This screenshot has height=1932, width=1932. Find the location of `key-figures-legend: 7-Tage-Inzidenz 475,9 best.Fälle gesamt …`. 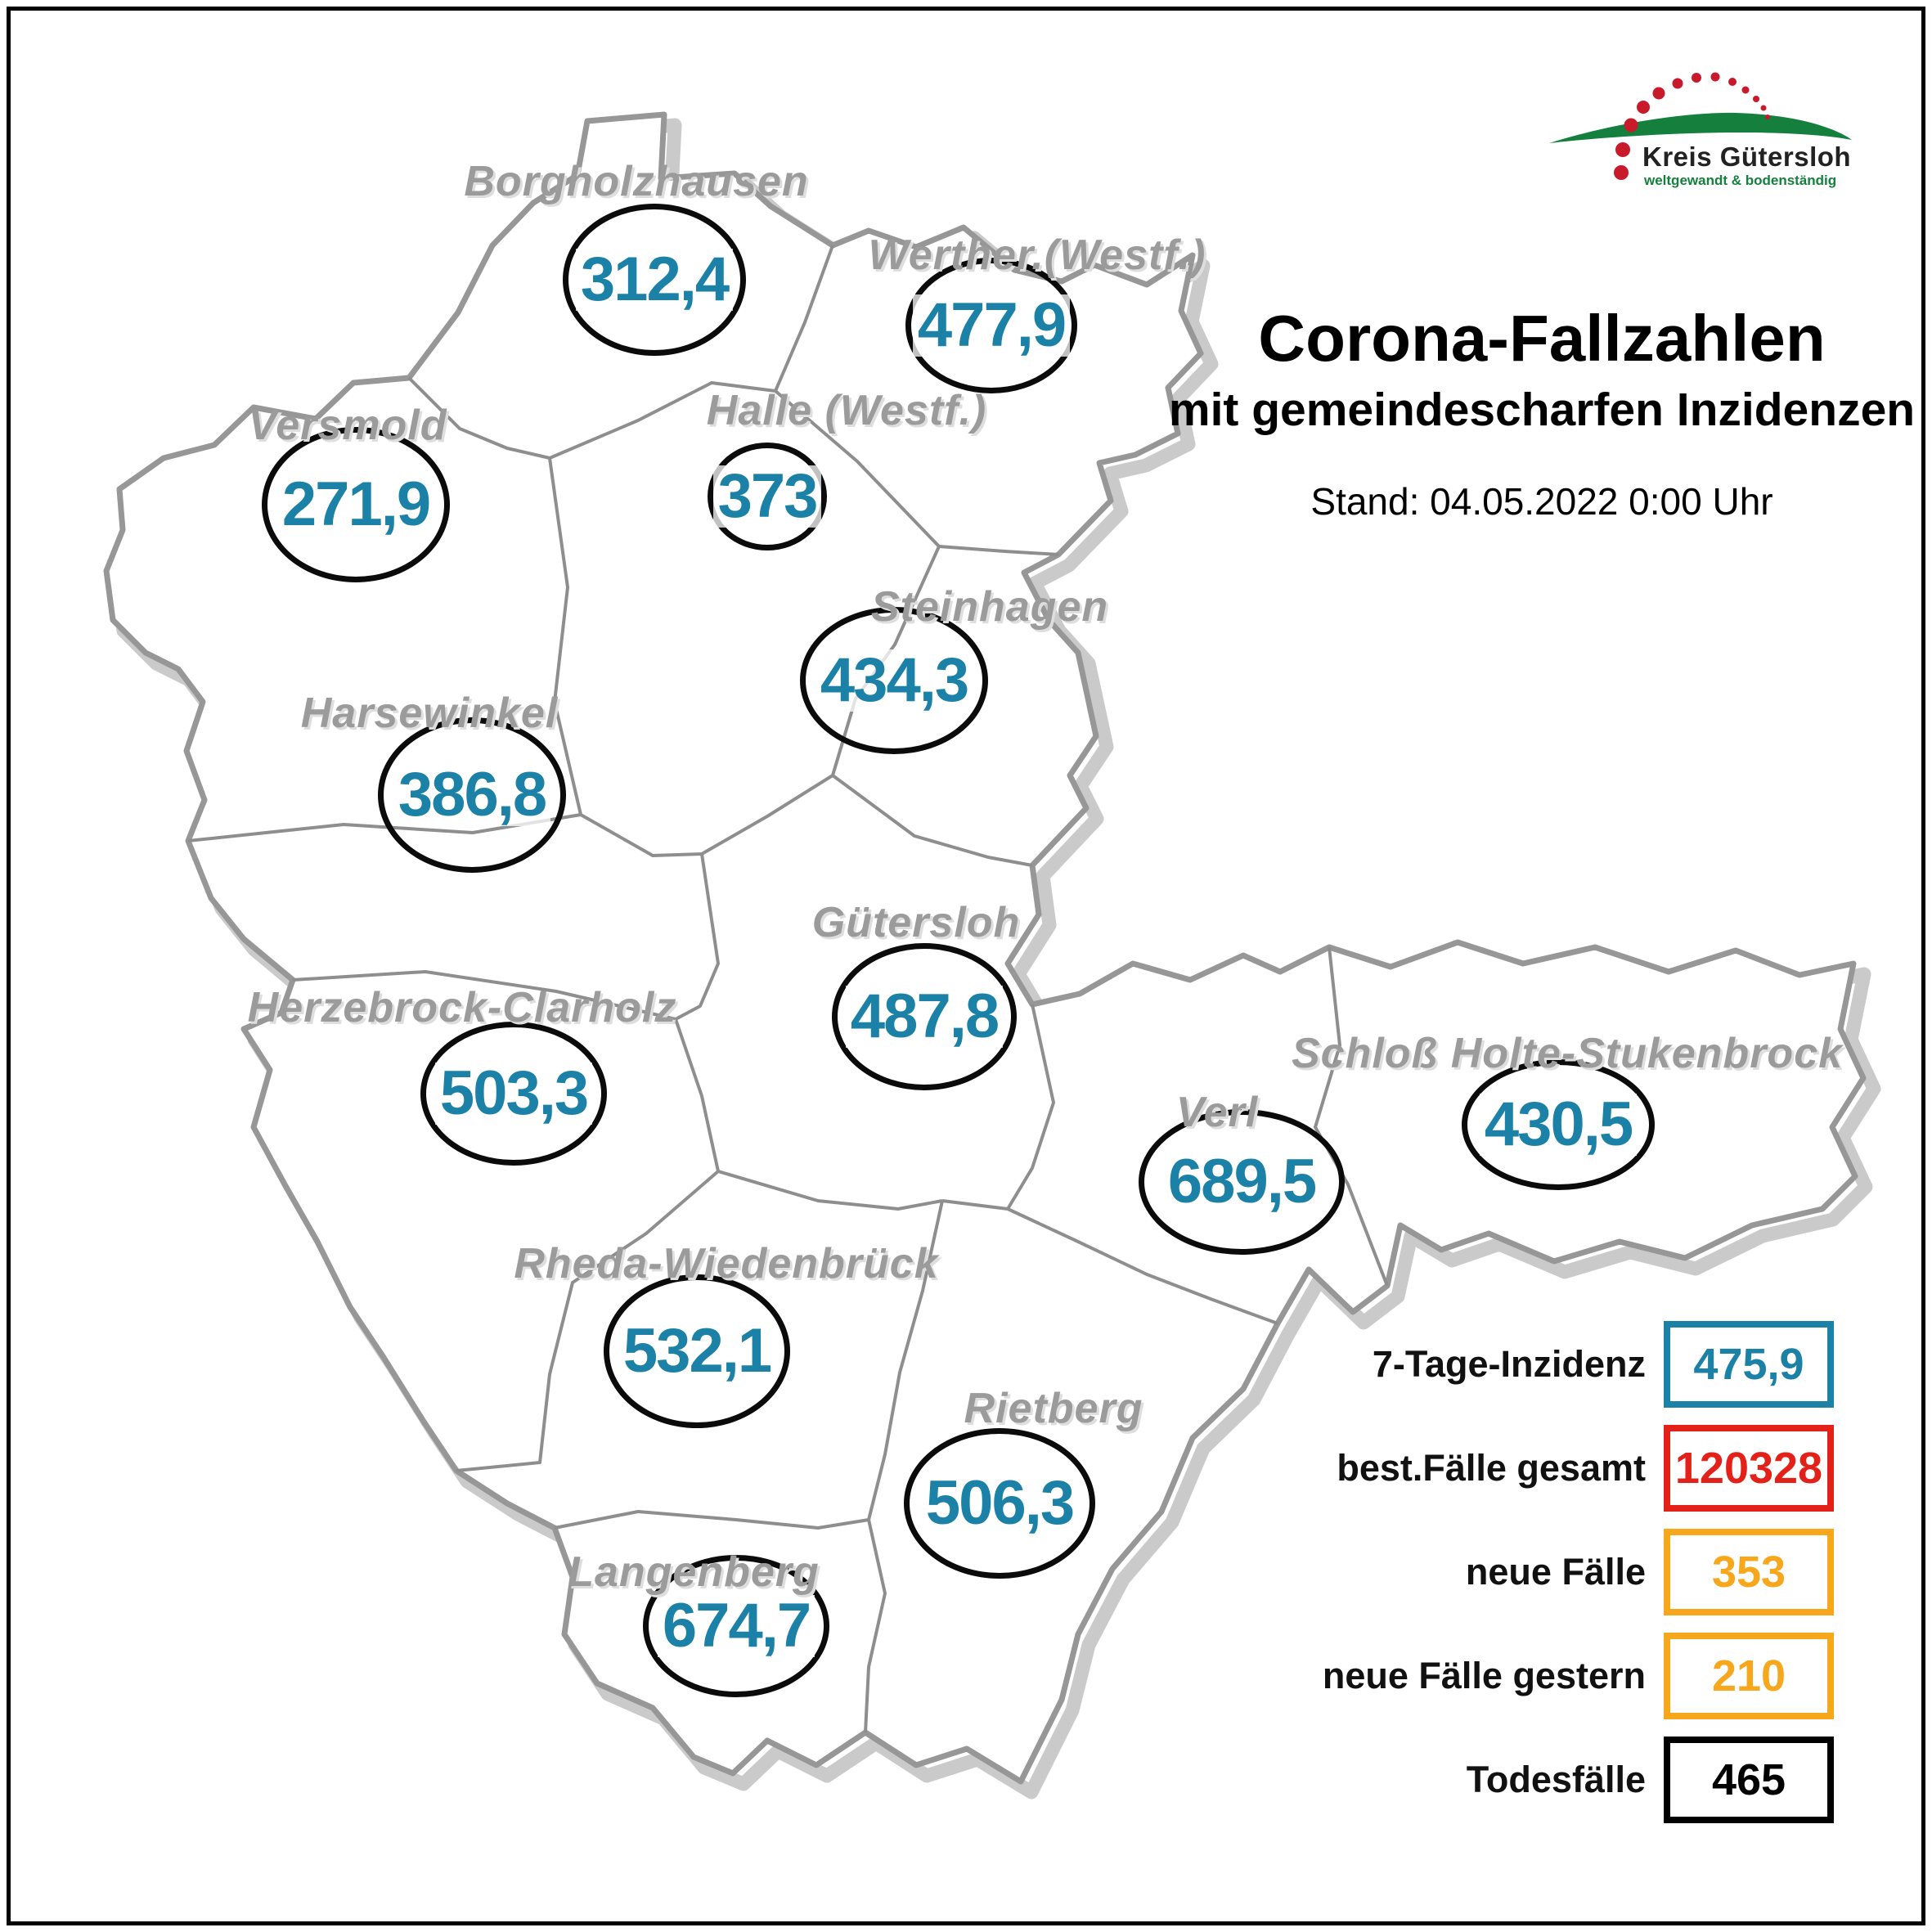

key-figures-legend: 7-Tage-Inzidenz 475,9 best.Fälle gesamt … is located at coordinates (1502, 1581).